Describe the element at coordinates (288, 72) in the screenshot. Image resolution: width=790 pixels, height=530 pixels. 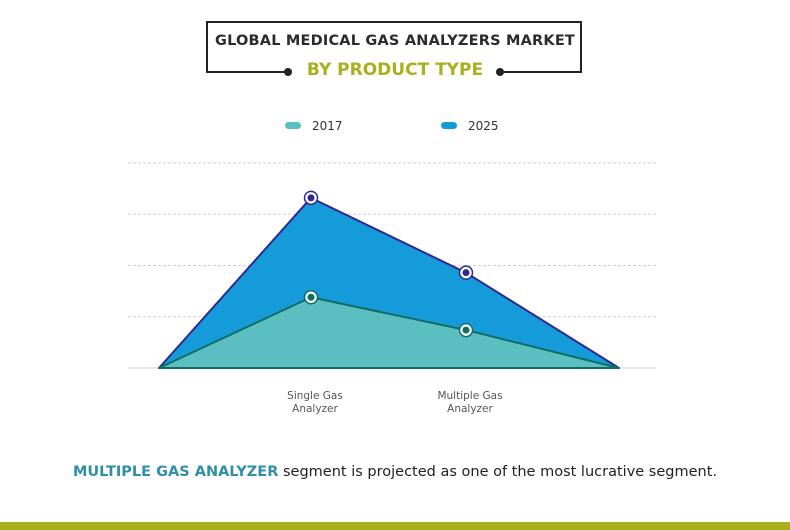
I see `title-dot-left` at that location.